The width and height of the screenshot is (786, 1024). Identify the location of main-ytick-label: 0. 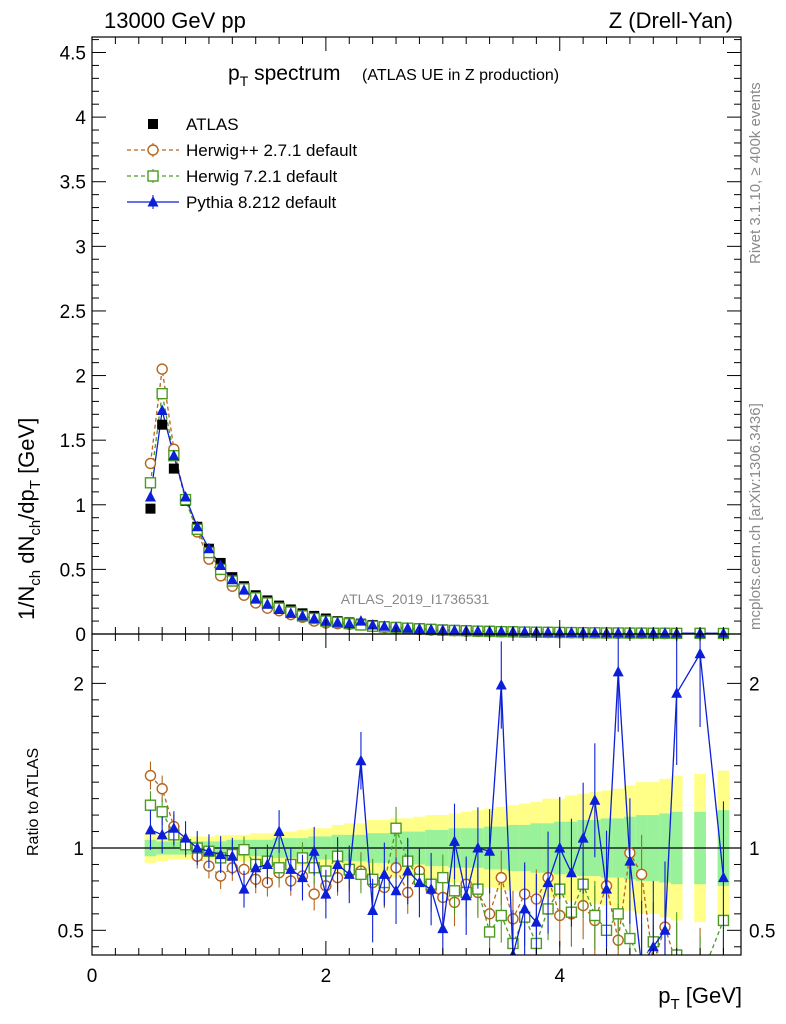
(80, 635).